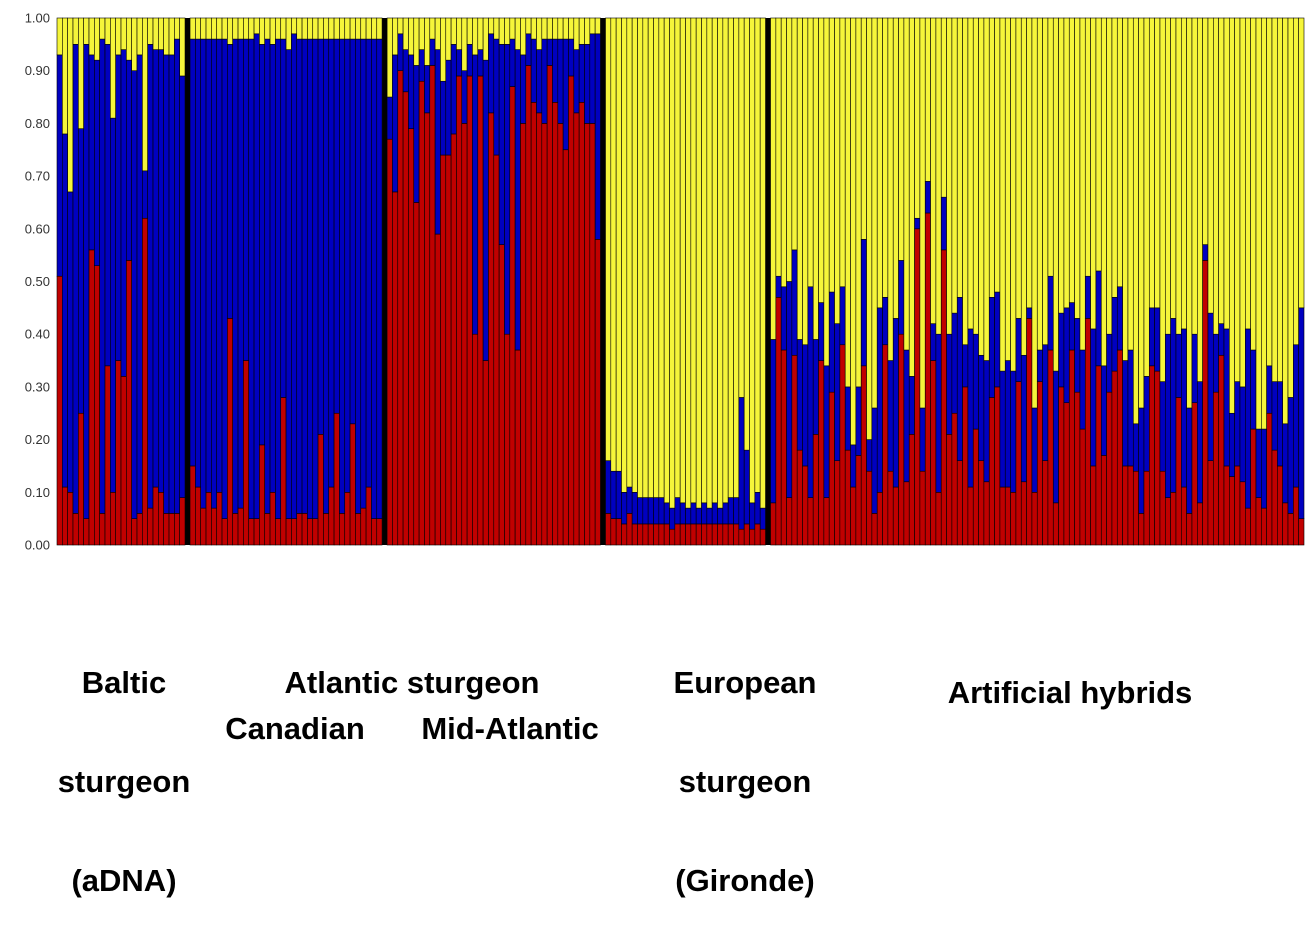 This screenshot has width=1305, height=930. What do you see at coordinates (37, 70) in the screenshot?
I see `y-tick-label: 0.90` at bounding box center [37, 70].